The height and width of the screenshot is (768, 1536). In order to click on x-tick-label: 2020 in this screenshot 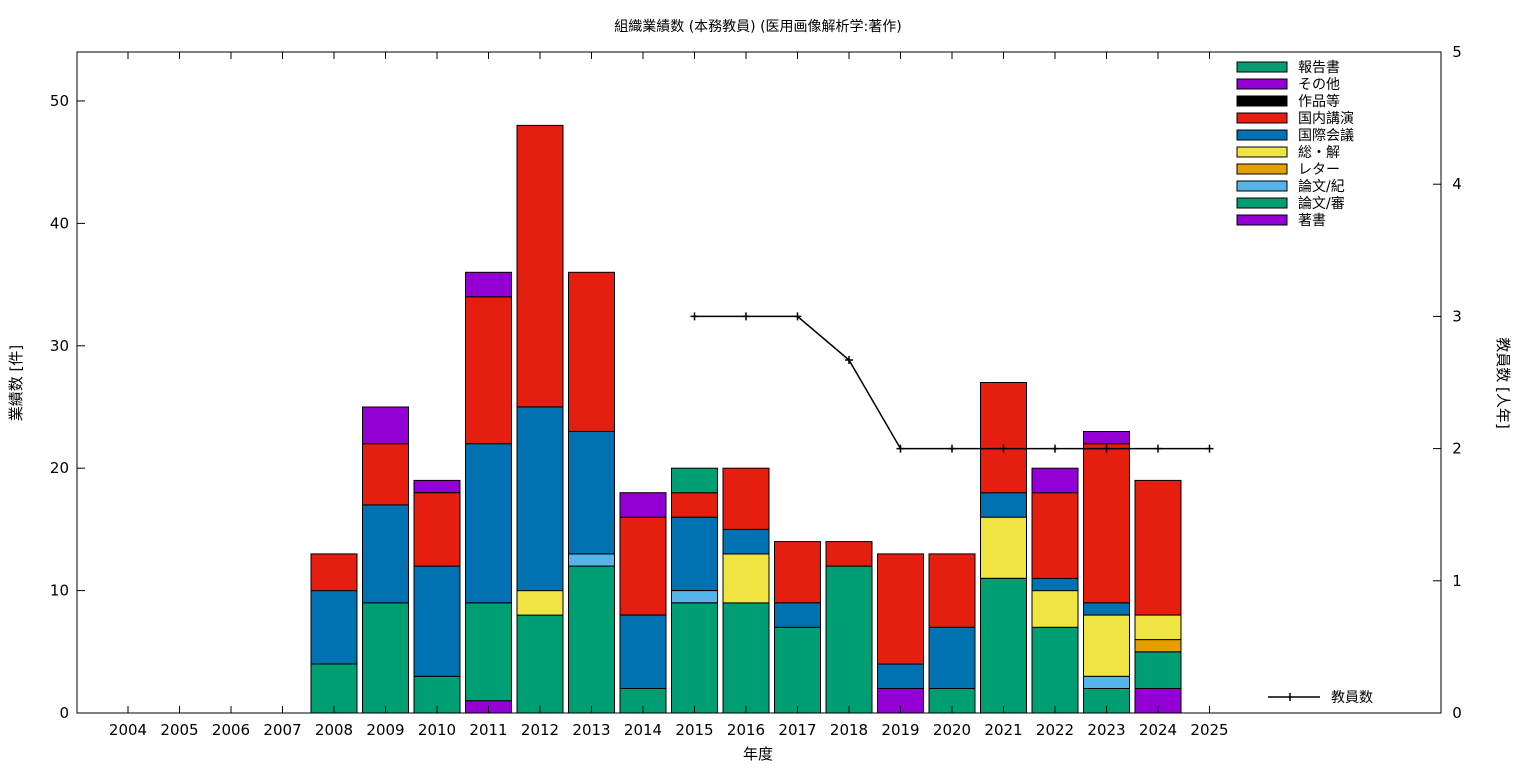, I will do `click(952, 730)`.